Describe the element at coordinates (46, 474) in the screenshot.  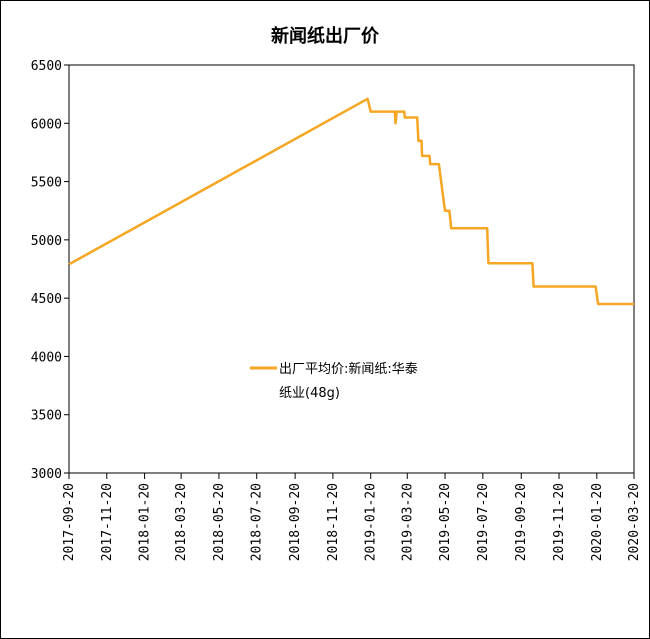
I see `y-tick-label: 3000` at that location.